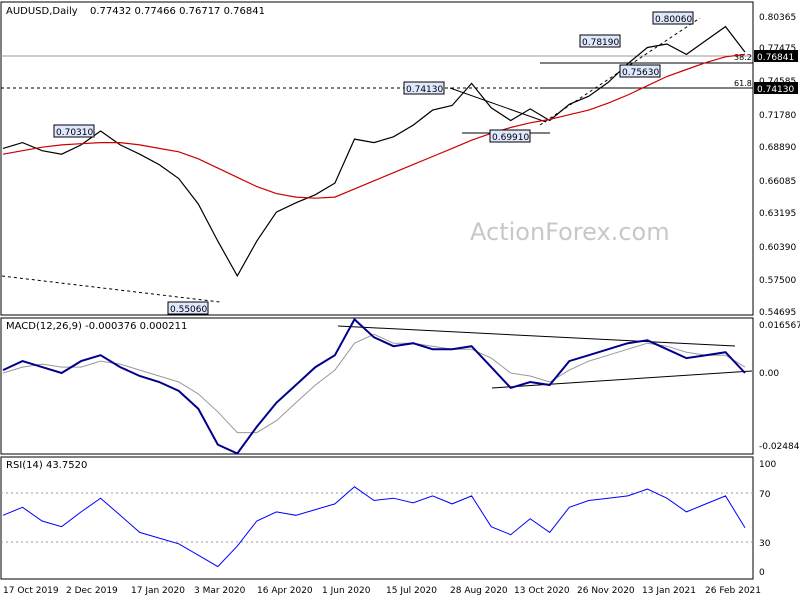 Image resolution: width=800 pixels, height=604 pixels. What do you see at coordinates (767, 465) in the screenshot?
I see `rsi-y-tick: 100` at bounding box center [767, 465].